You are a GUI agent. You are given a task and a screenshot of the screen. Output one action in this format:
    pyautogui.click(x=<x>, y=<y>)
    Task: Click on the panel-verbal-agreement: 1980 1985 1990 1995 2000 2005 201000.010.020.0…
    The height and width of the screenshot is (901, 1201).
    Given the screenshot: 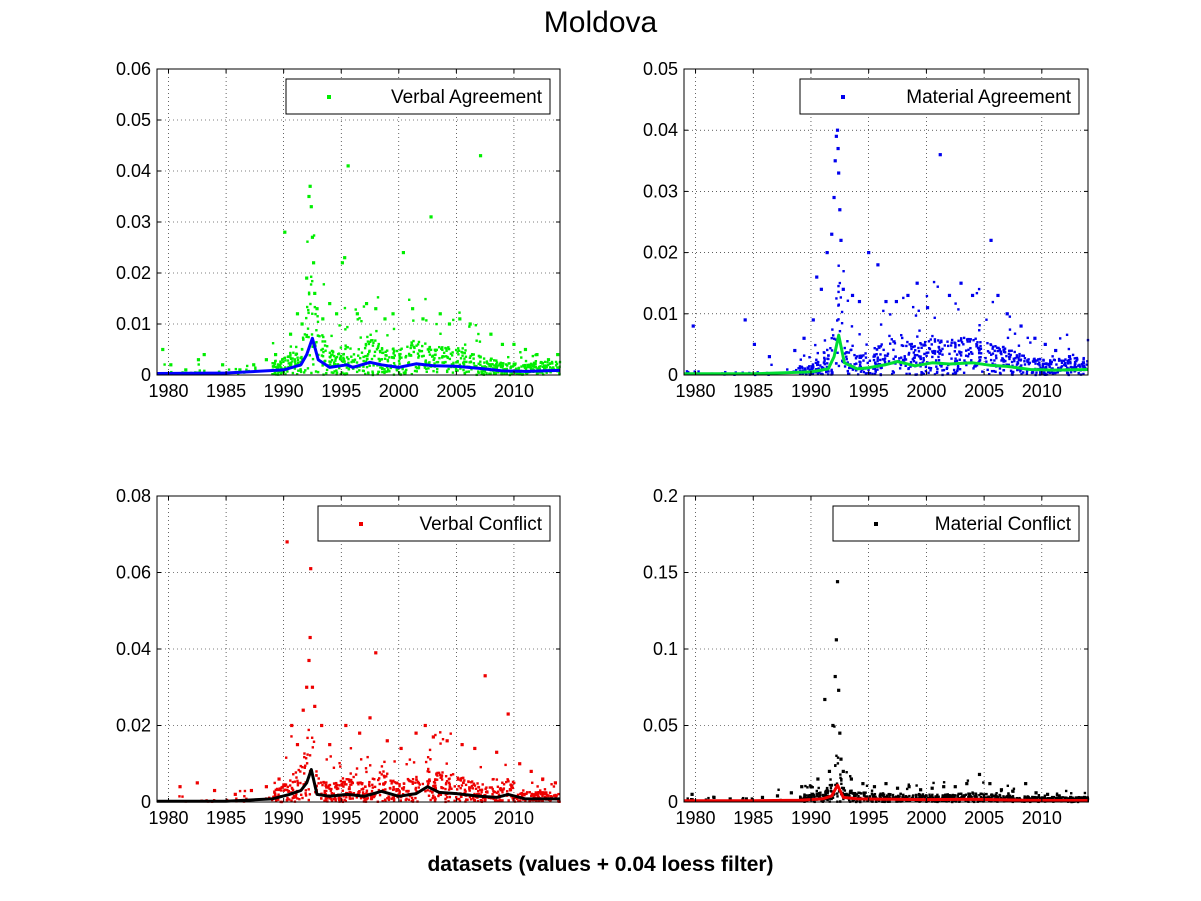 What is the action you would take?
    pyautogui.click(x=339, y=230)
    